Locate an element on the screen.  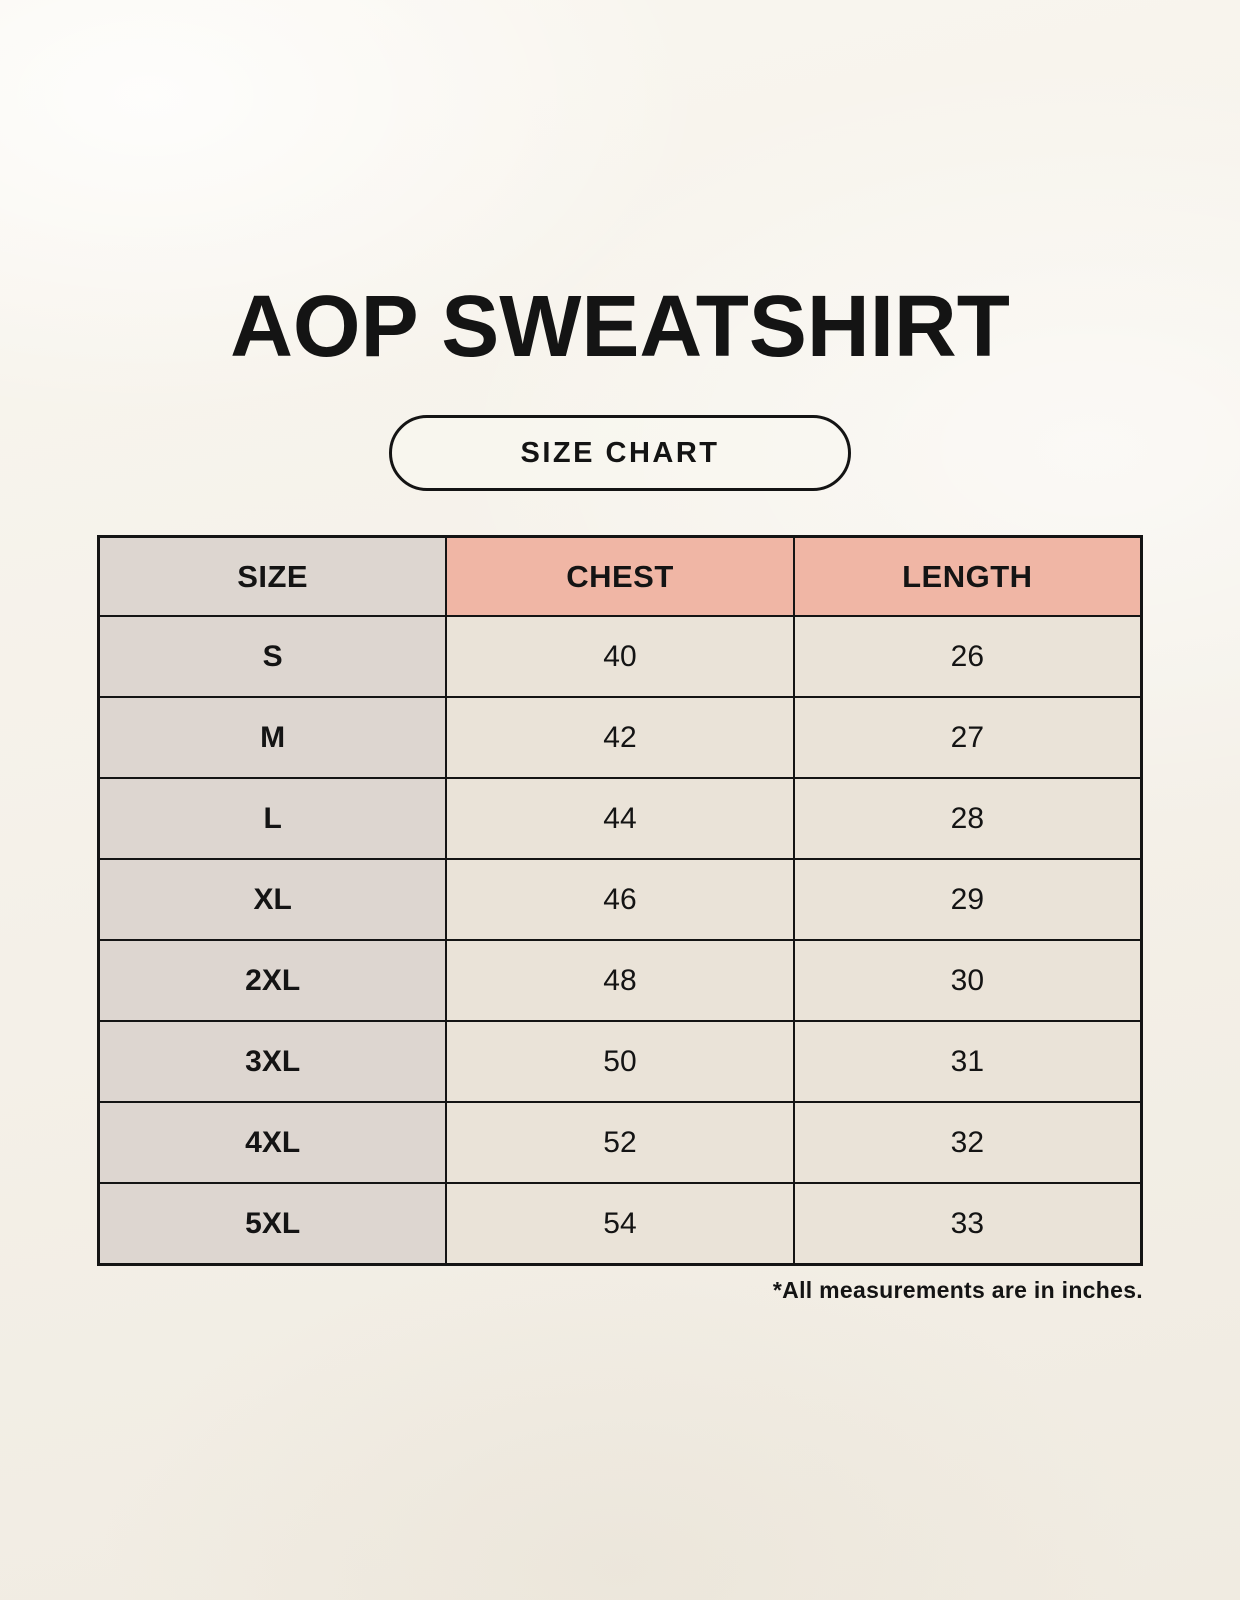
chest-value: 50 is located at coordinates (620, 1061).